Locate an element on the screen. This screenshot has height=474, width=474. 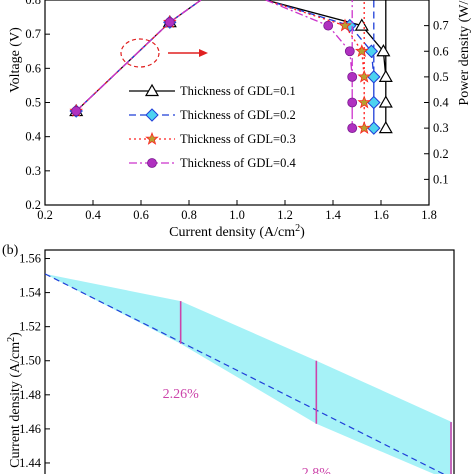
y2-tick-label-a: 0.4 is located at coordinates (441, 103).